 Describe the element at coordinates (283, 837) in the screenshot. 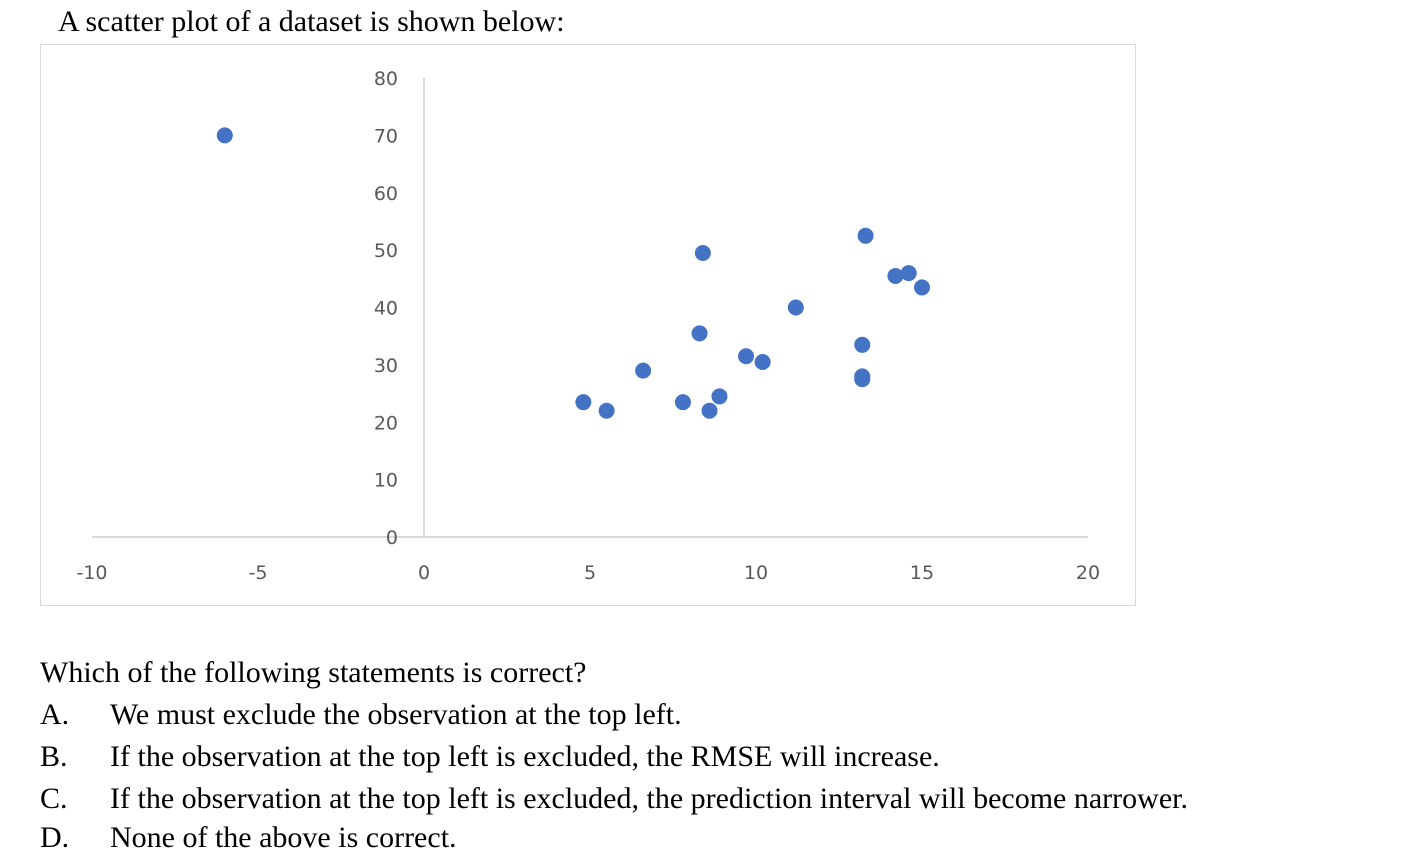

I see `option-d-text: None of the above is correct.` at that location.